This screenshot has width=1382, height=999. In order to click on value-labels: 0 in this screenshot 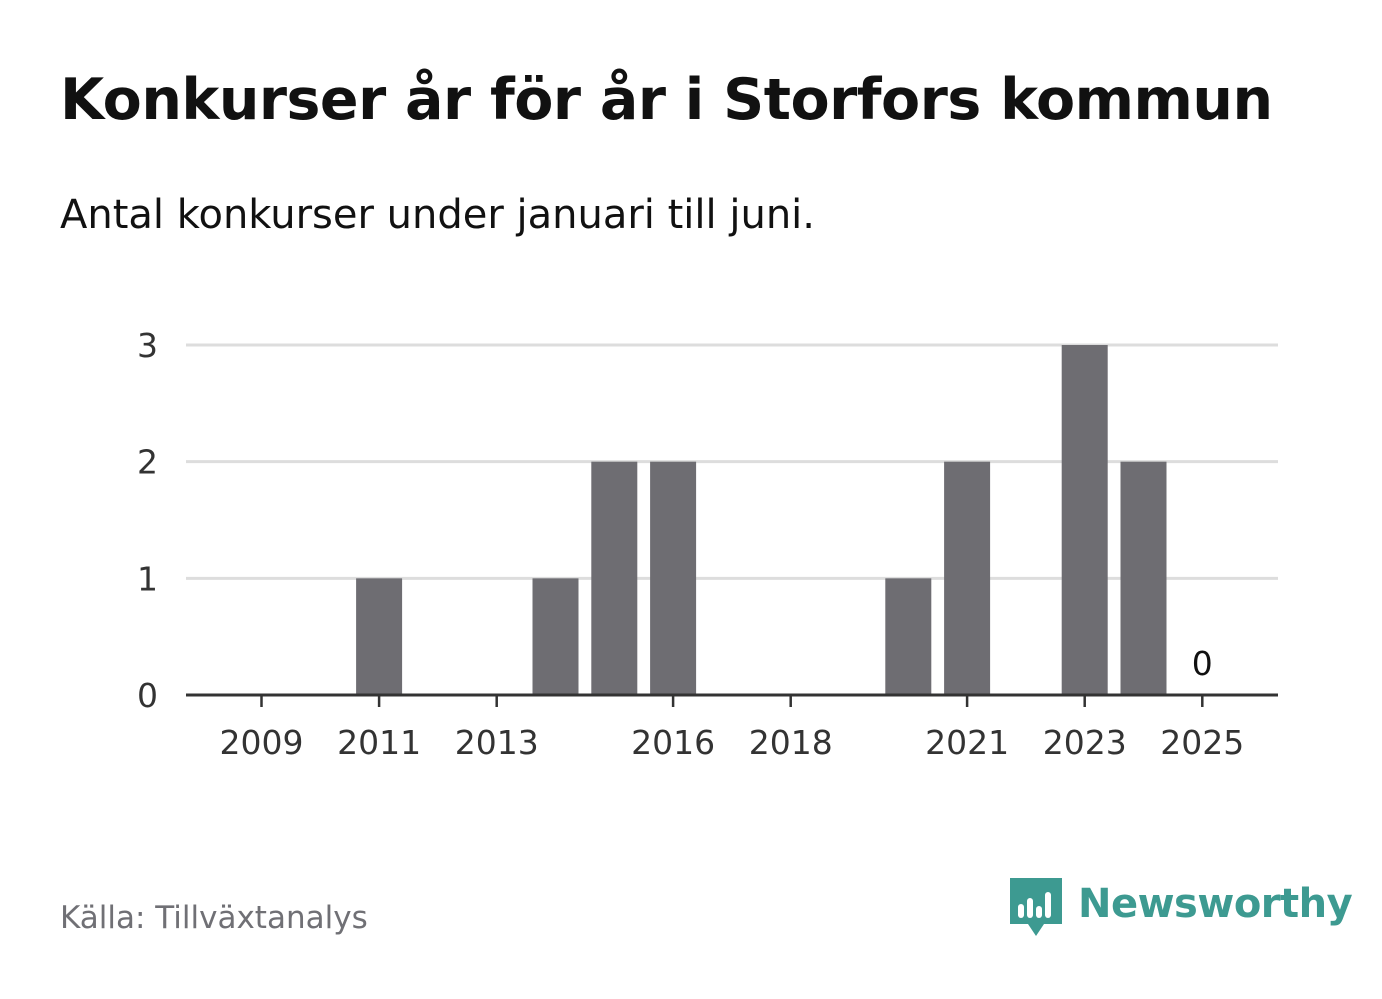, I will do `click(1202, 663)`.